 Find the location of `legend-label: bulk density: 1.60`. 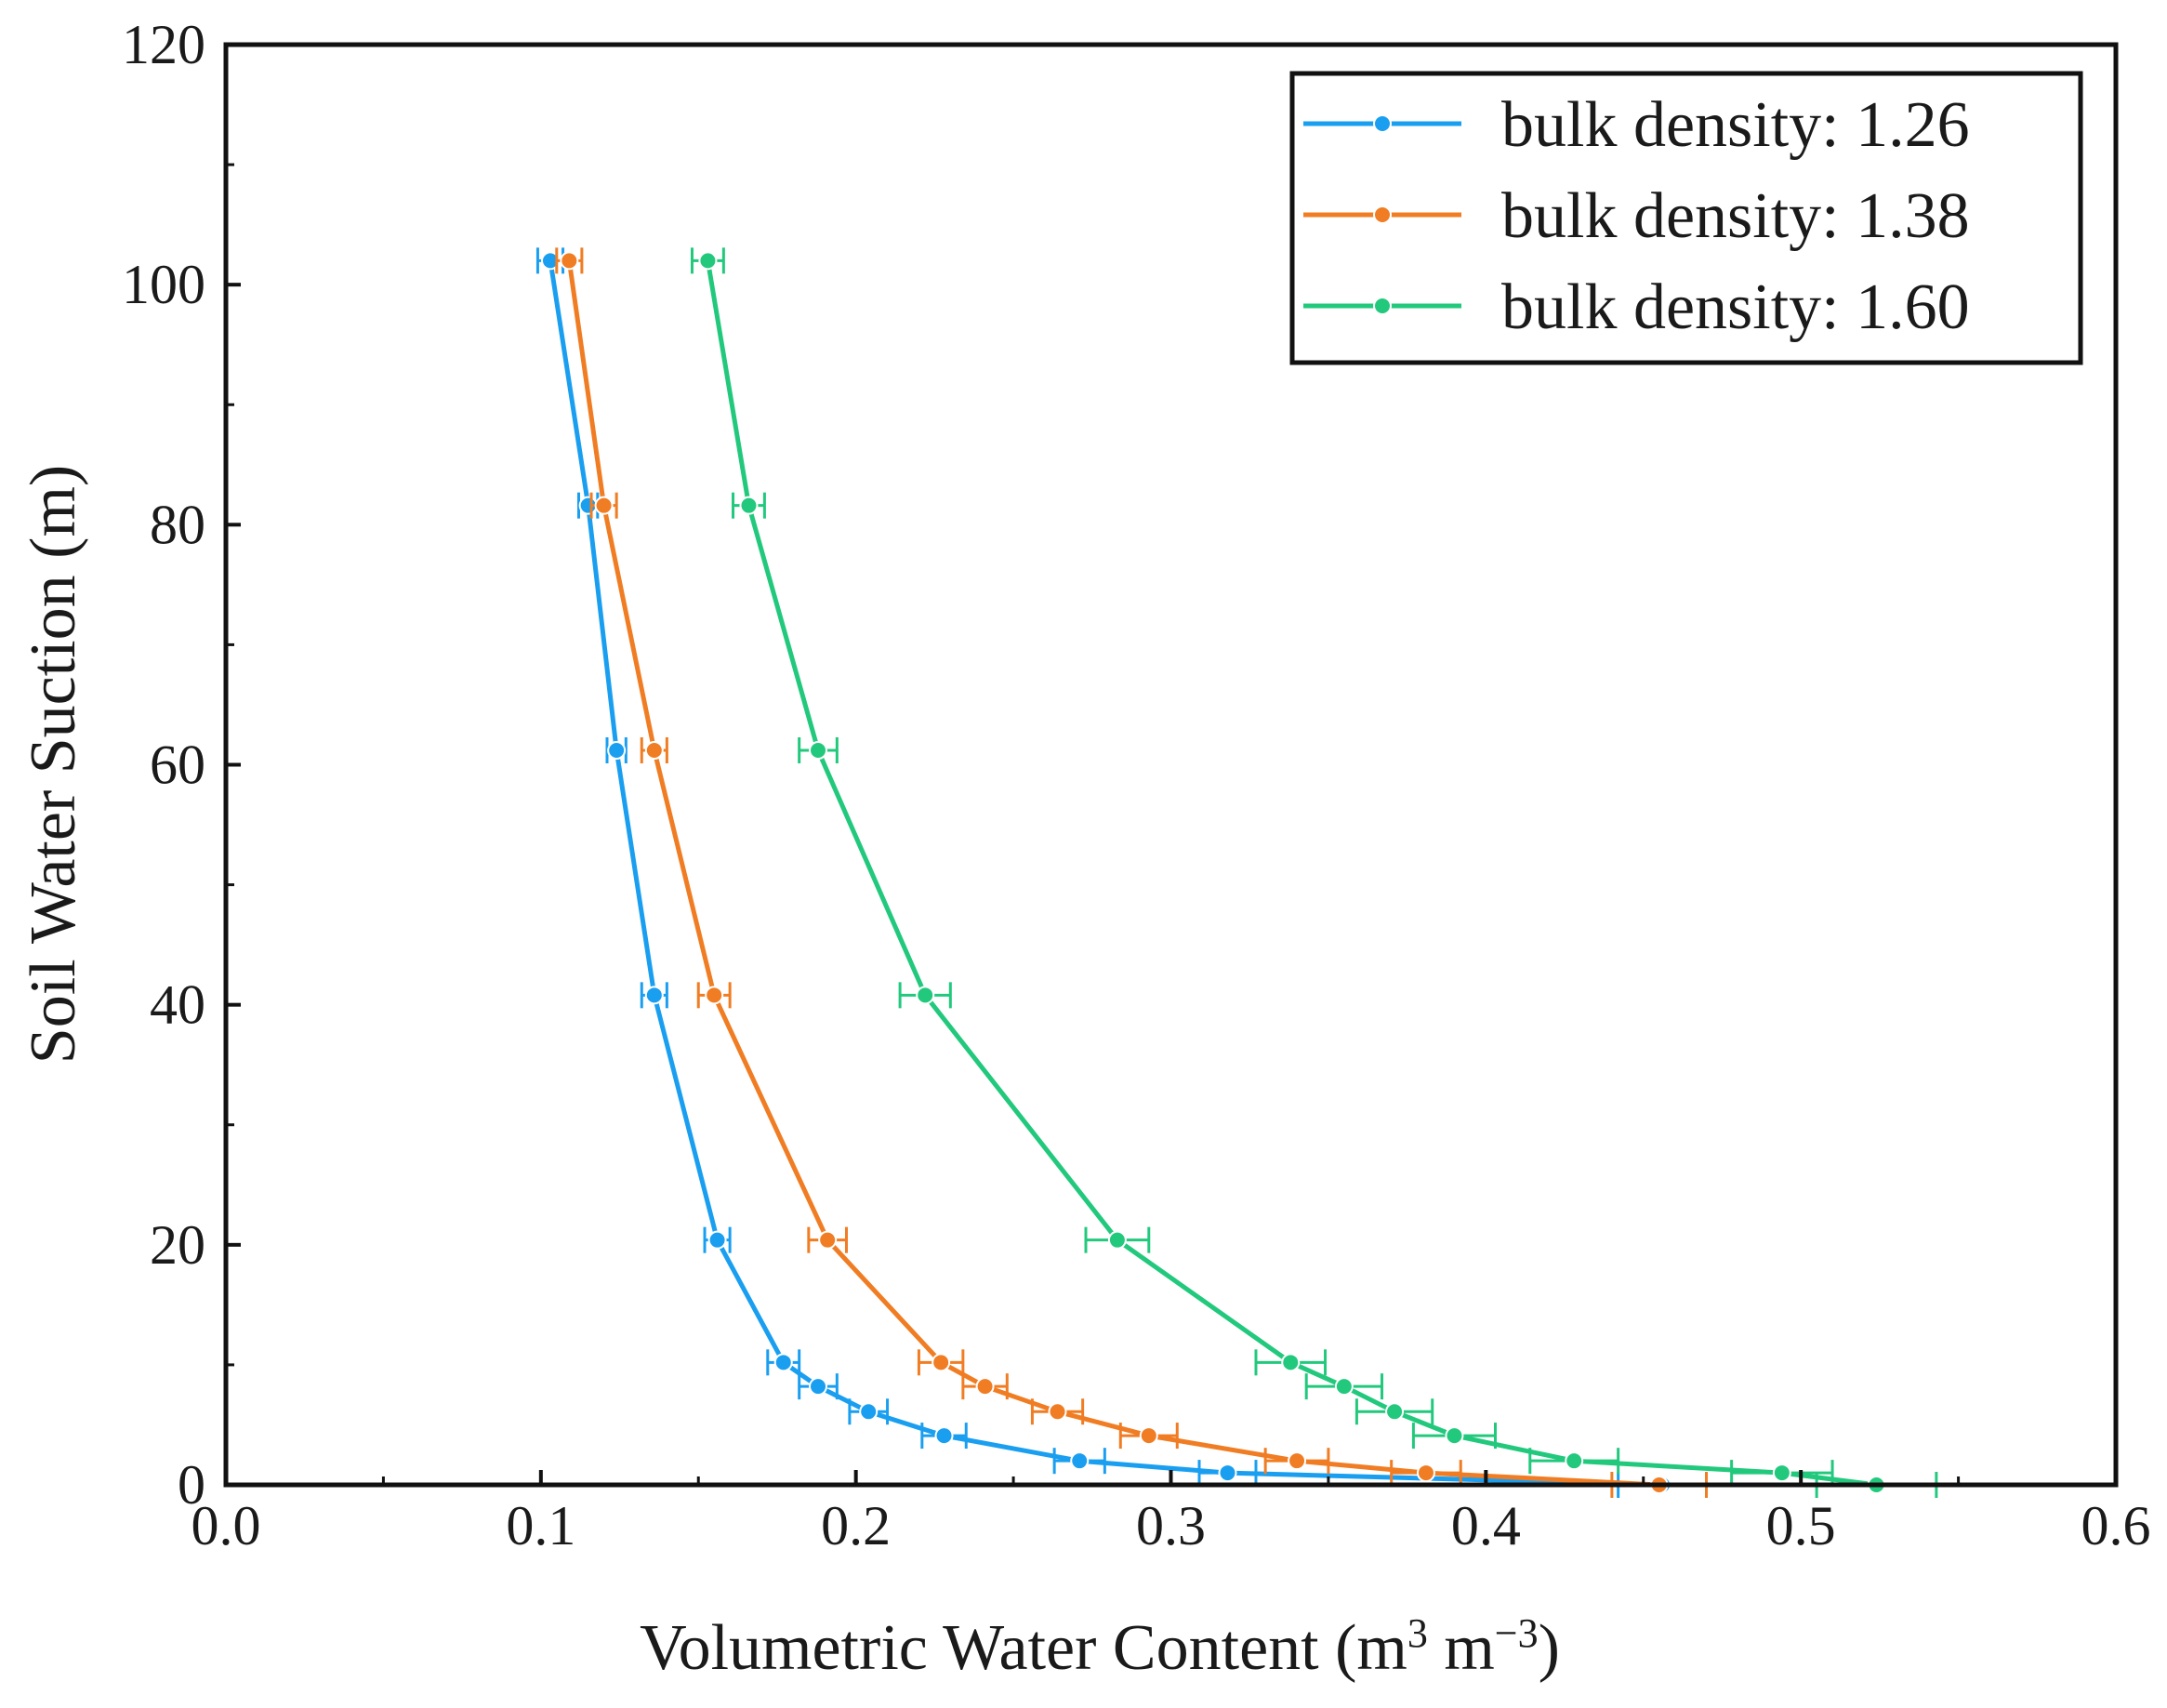

legend-label: bulk density: 1.60 is located at coordinates (1735, 307).